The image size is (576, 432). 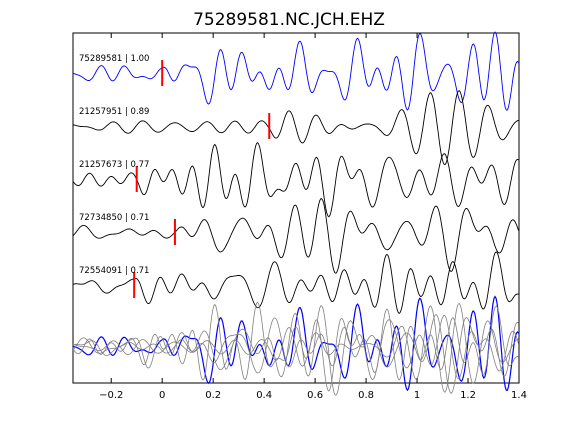 I want to click on x-tick-label-3: 0.2, so click(x=213, y=395).